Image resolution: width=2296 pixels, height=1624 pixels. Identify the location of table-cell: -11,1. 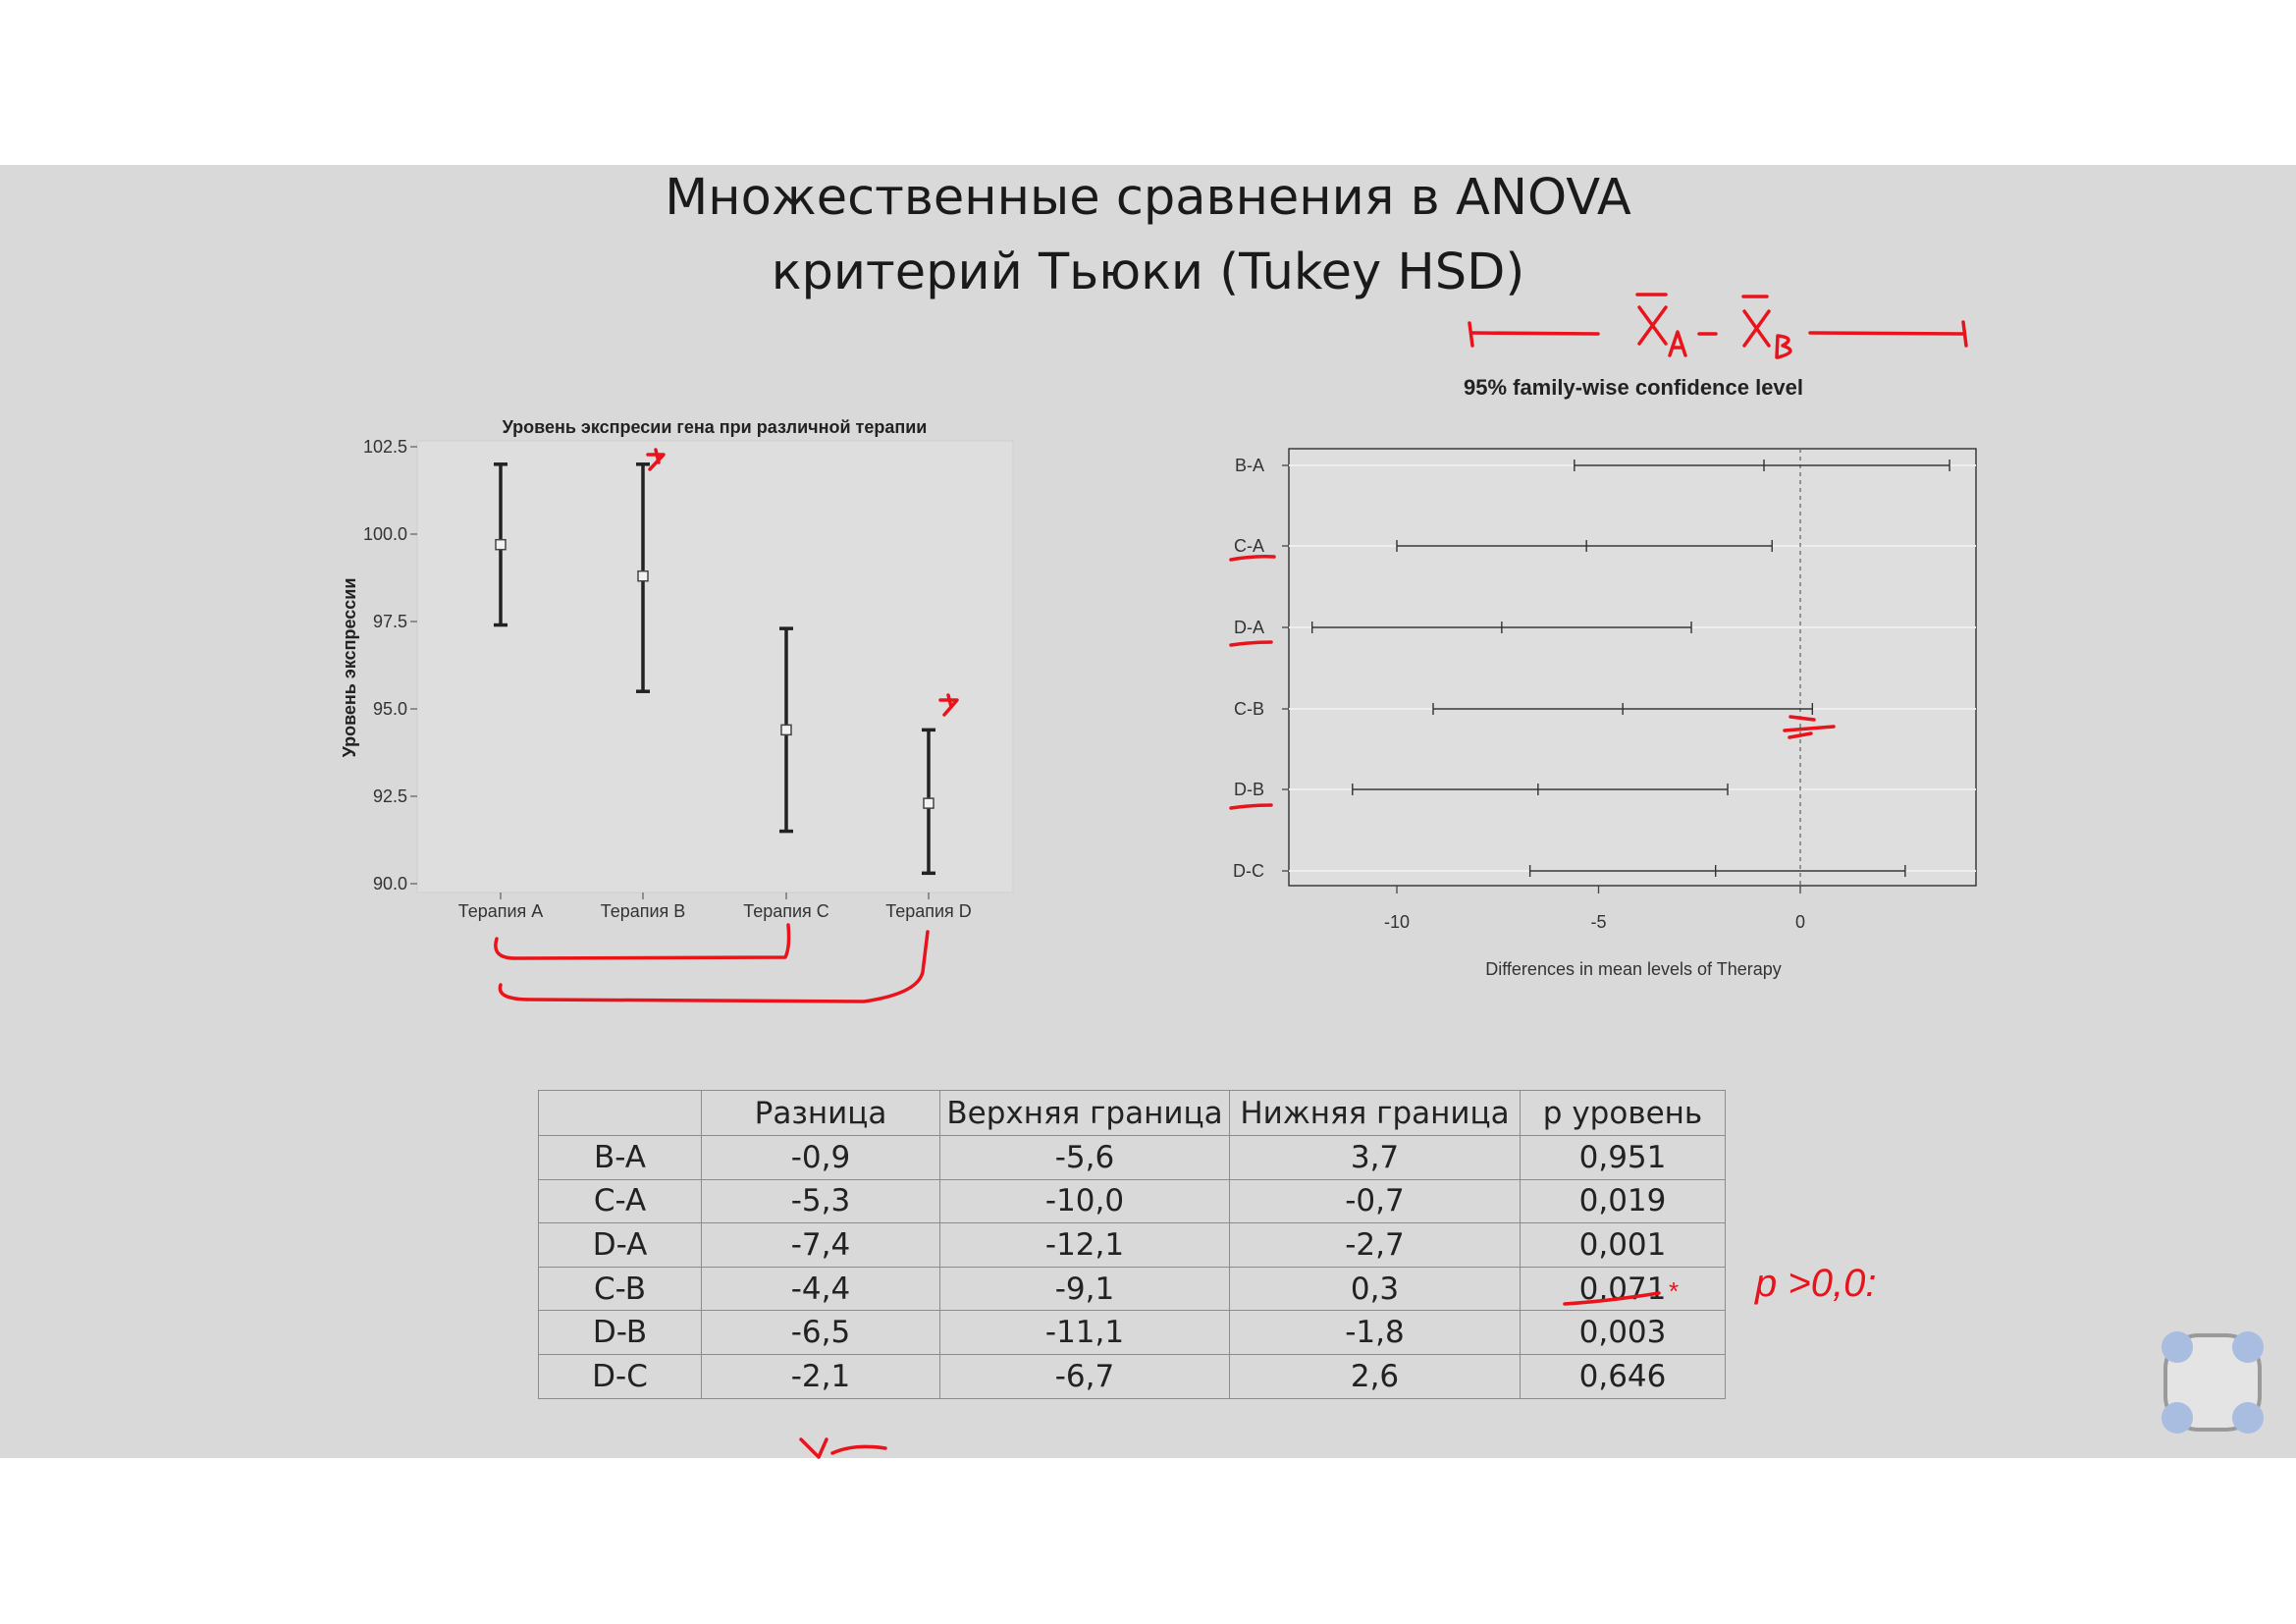
(1084, 1332).